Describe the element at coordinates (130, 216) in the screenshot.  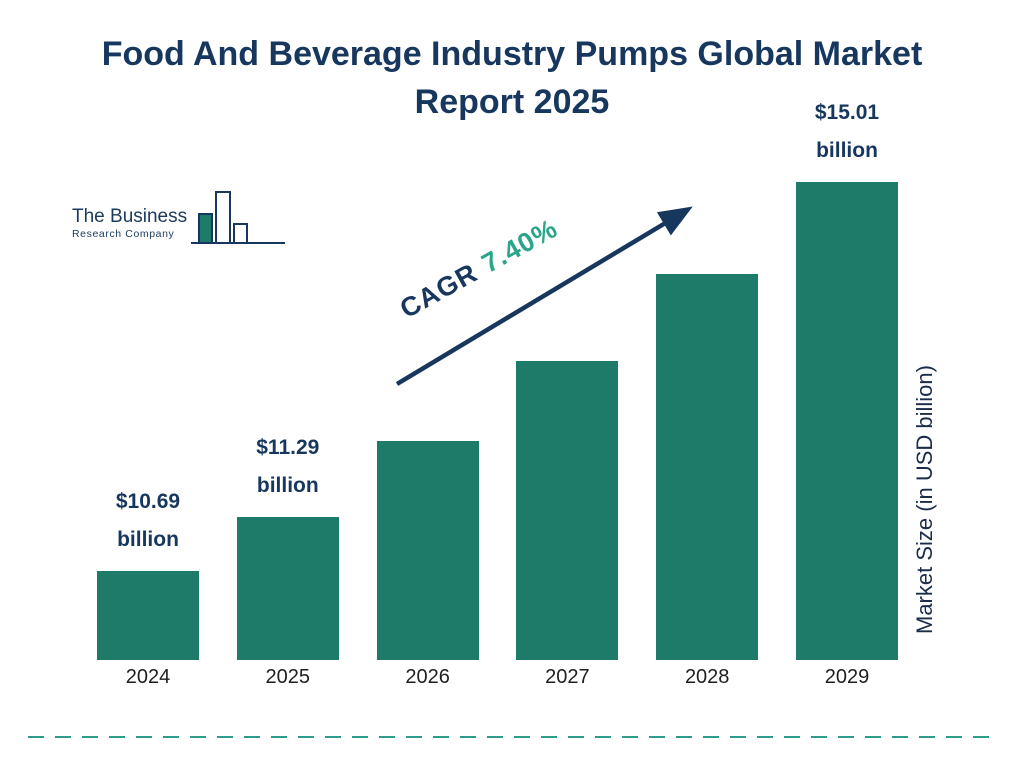
I see `logo-line1: The Business` at that location.